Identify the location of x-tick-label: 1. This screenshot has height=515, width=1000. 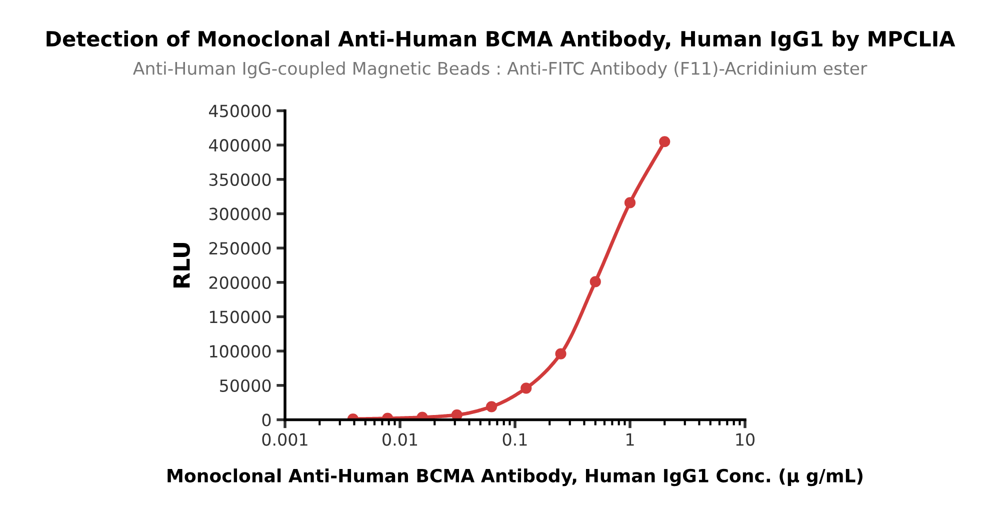
(630, 439).